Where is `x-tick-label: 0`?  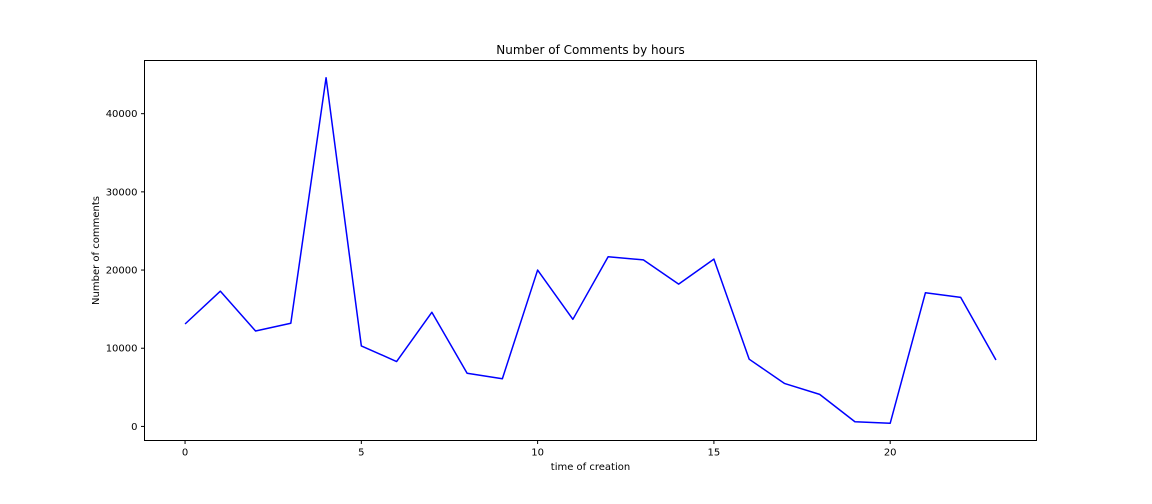
x-tick-label: 0 is located at coordinates (185, 453).